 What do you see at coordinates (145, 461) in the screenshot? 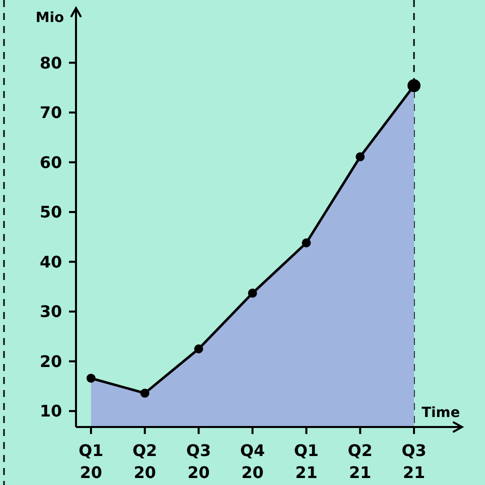
I see `x-tick-label: Q2 20` at bounding box center [145, 461].